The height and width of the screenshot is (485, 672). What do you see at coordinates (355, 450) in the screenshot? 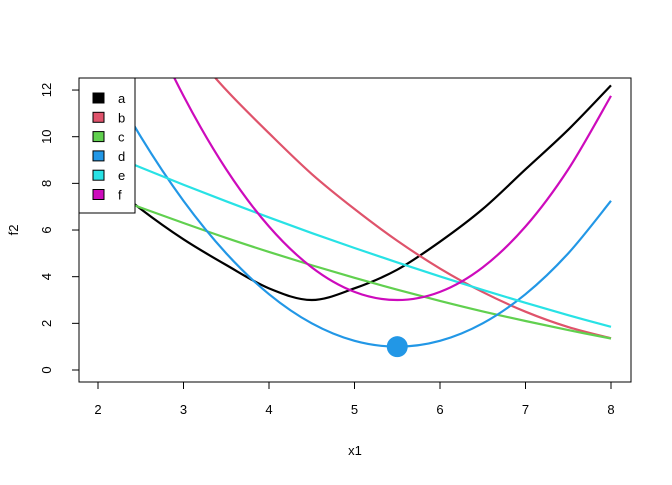
I see `x-axis-label: x1` at bounding box center [355, 450].